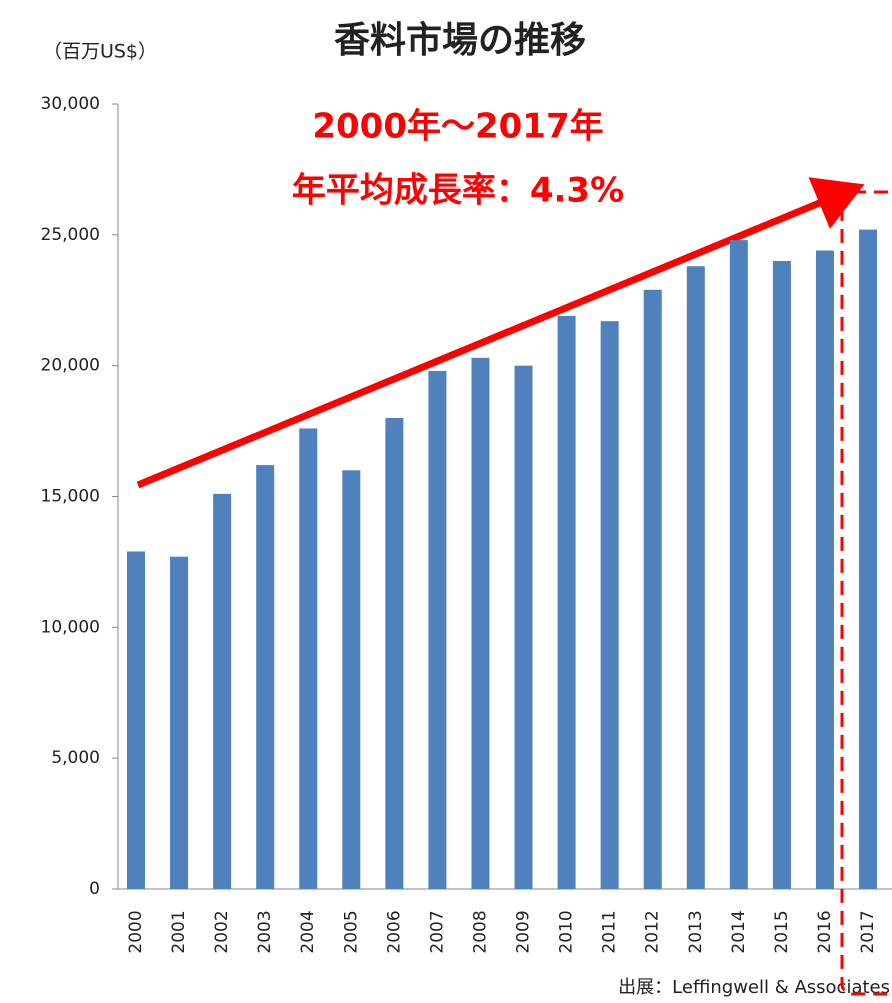 The width and height of the screenshot is (892, 1003). What do you see at coordinates (567, 931) in the screenshot?
I see `x-tick-label: 2010` at bounding box center [567, 931].